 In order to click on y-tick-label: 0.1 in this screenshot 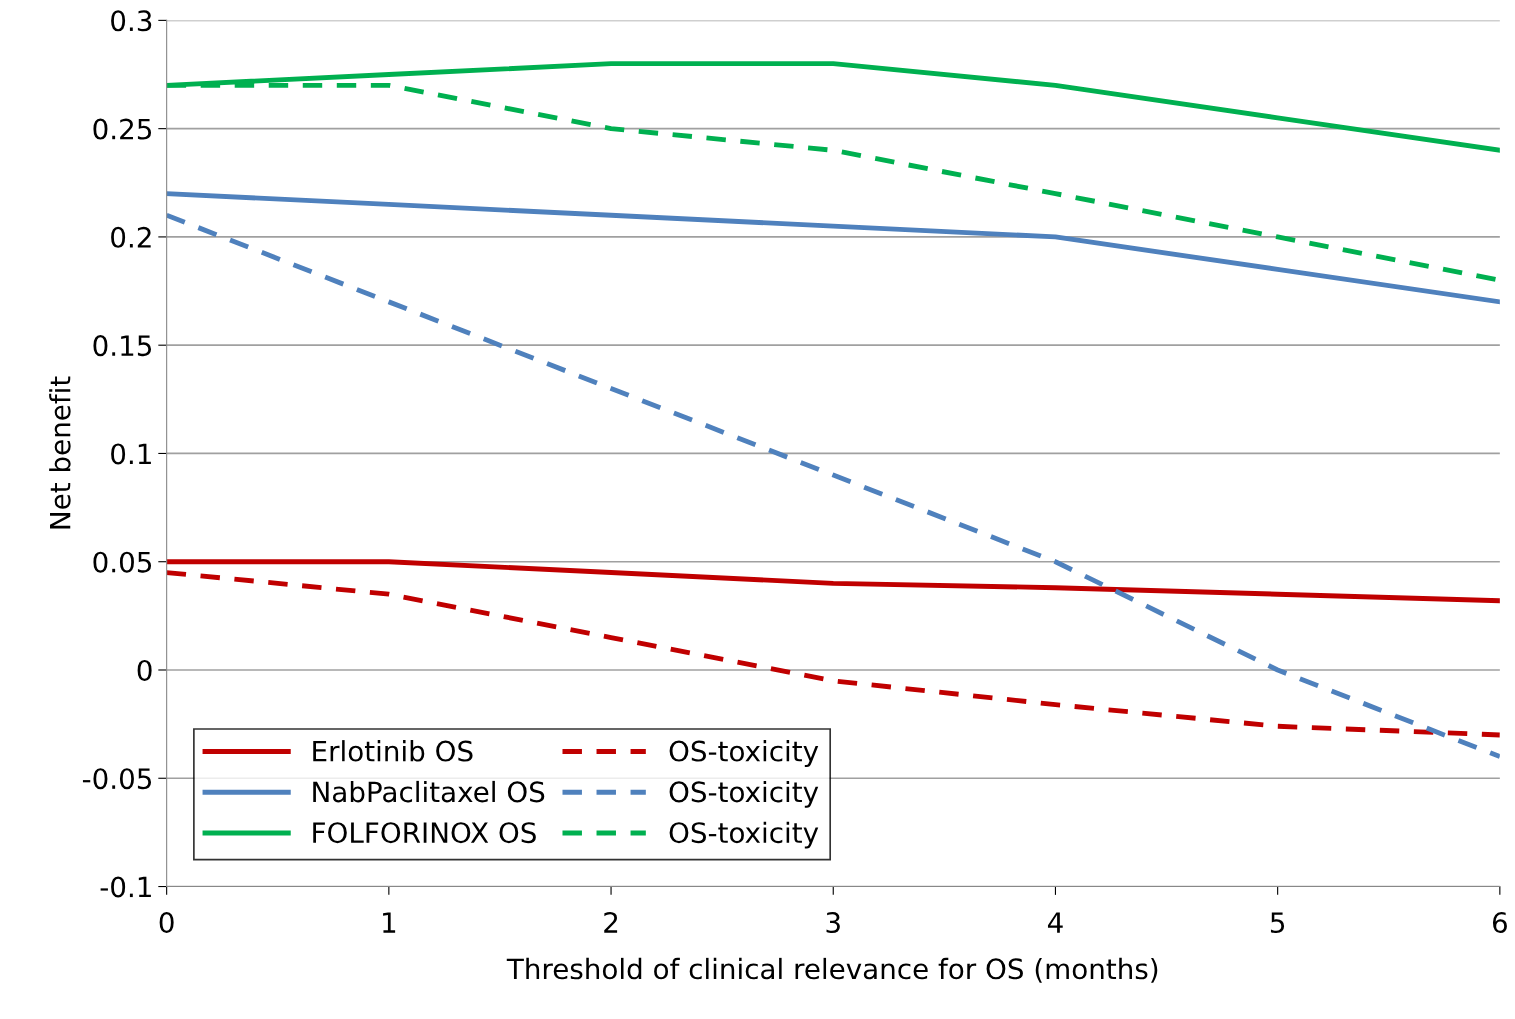, I will do `click(131, 454)`.